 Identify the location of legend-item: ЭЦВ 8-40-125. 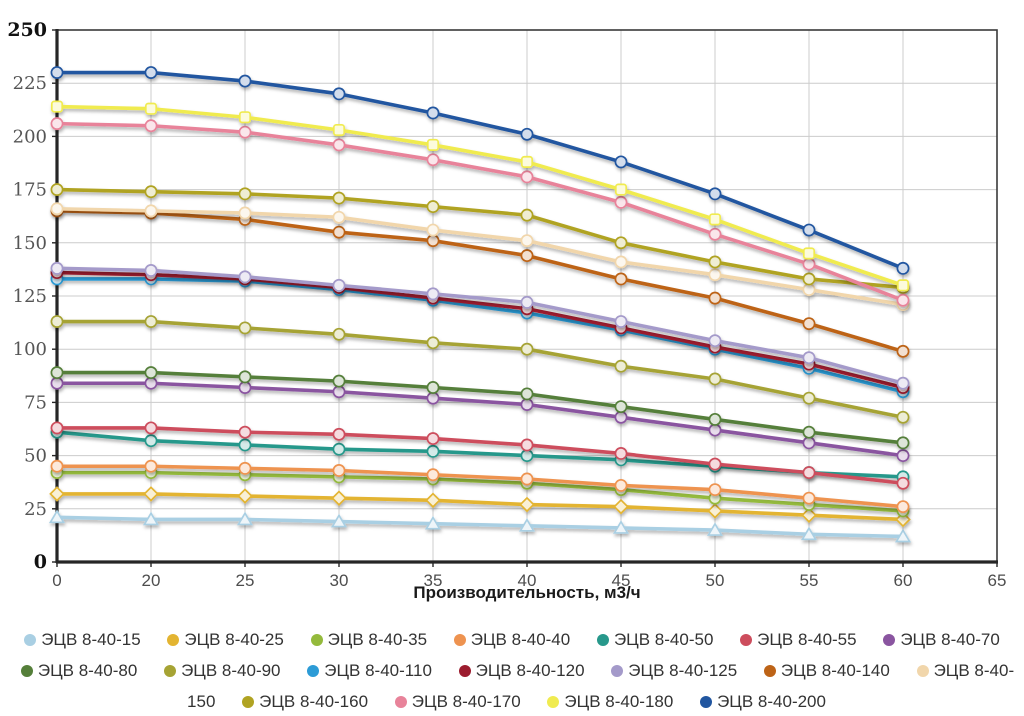
(674, 670).